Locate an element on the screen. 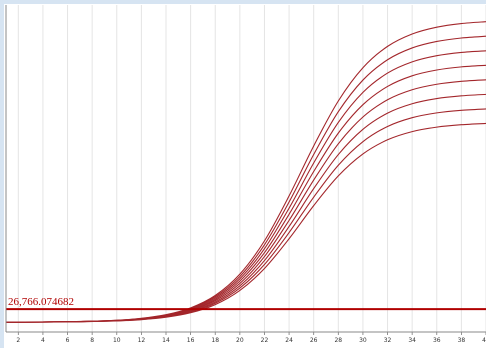 Image resolution: width=486 pixels, height=348 pixels. threshold-label: 26,766.074682 is located at coordinates (41, 302).